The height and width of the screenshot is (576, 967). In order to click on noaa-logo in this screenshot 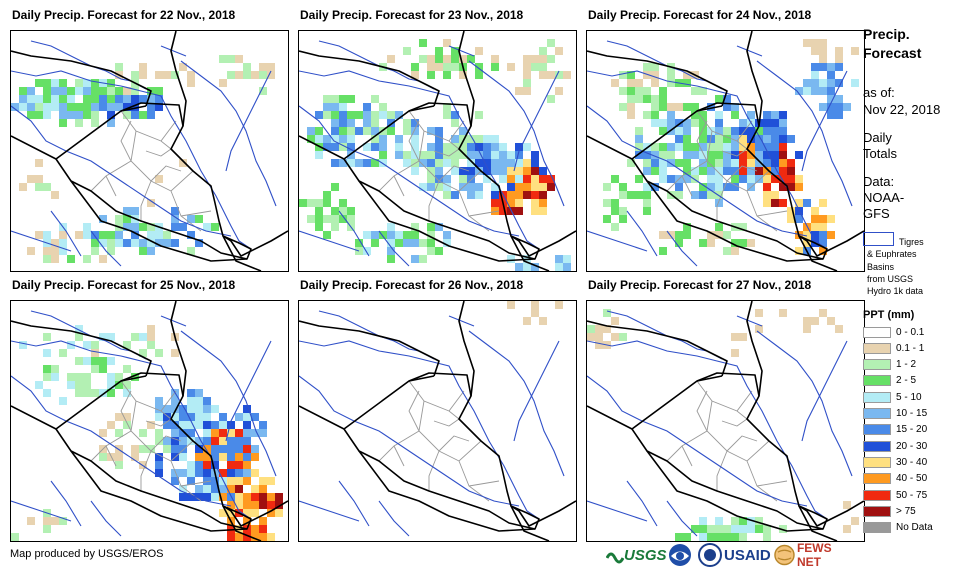, I will do `click(680, 555)`.